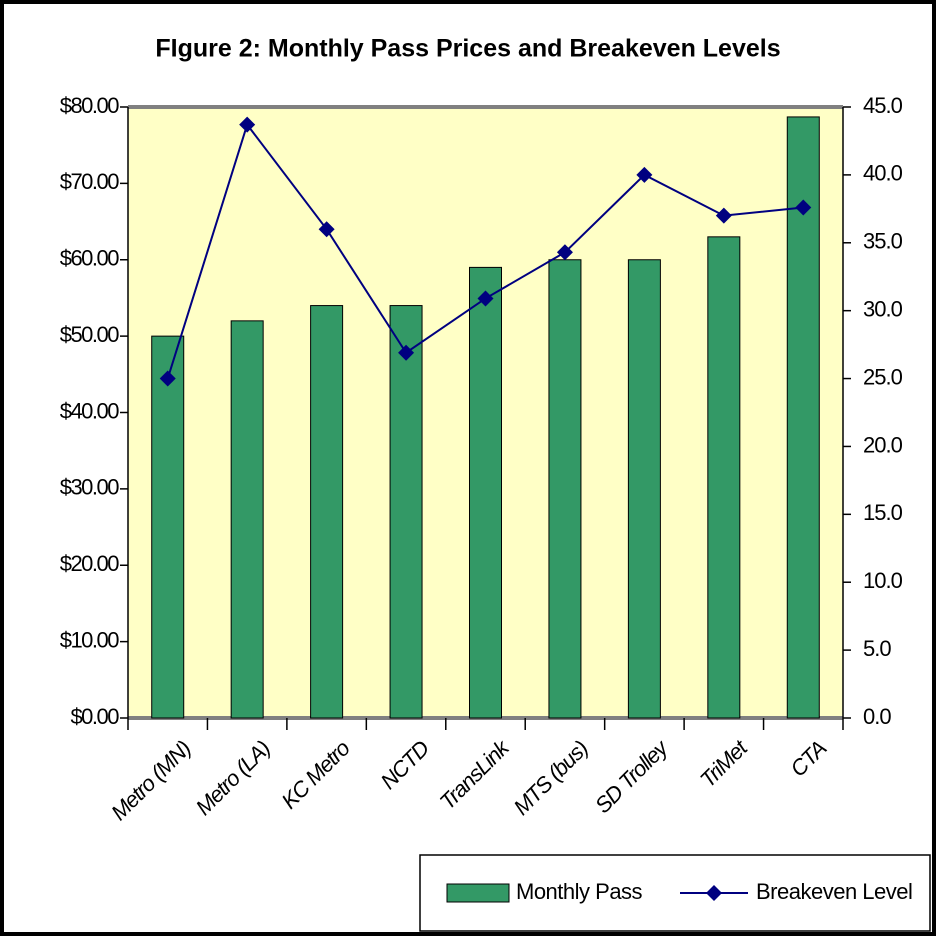 The height and width of the screenshot is (936, 936). I want to click on y-tick-label: $40.00, so click(90, 410).